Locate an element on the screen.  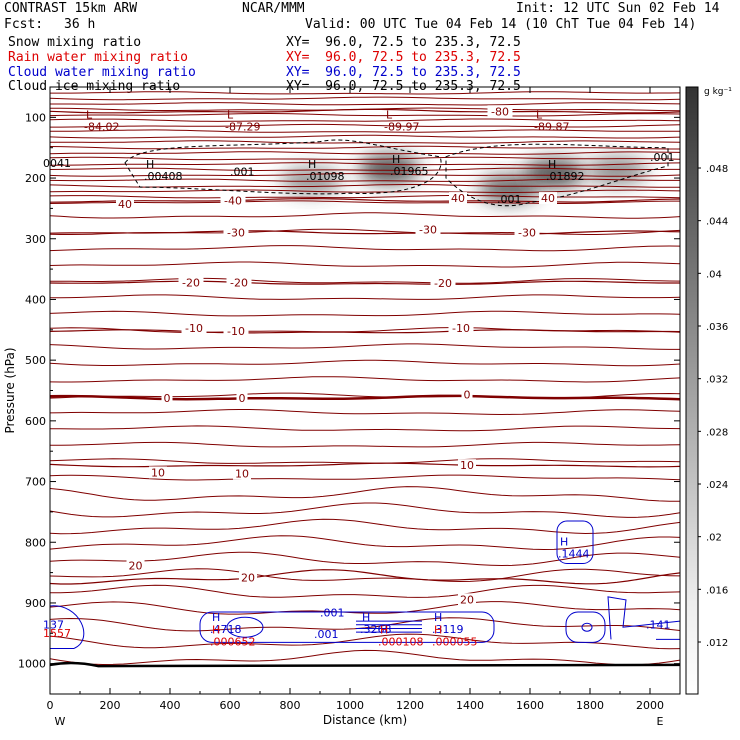
ground-line is located at coordinates (365, 664).